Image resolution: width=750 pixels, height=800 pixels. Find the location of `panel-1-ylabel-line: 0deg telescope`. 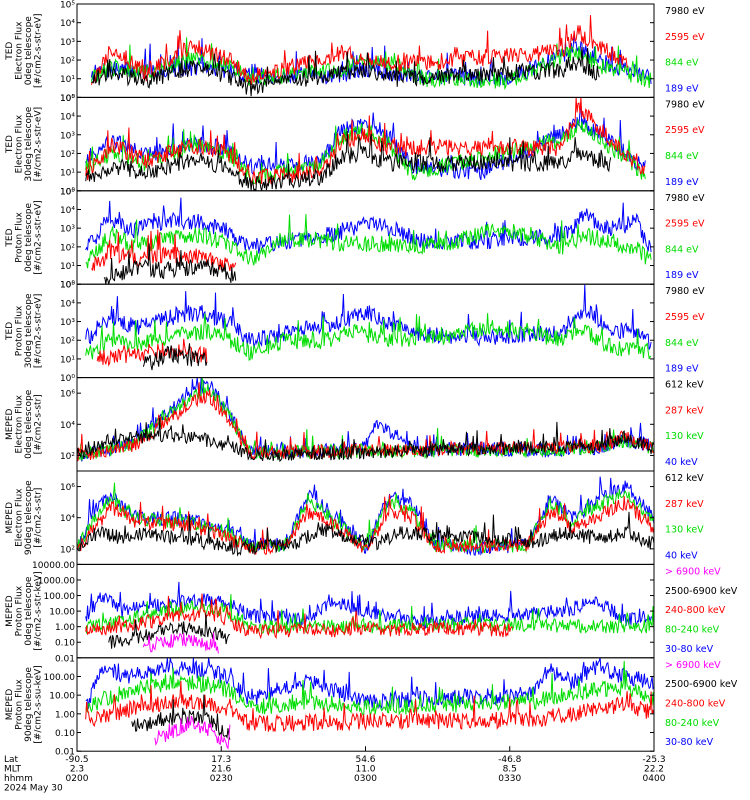

panel-1-ylabel-line: 0deg telescope is located at coordinates (29, 51).